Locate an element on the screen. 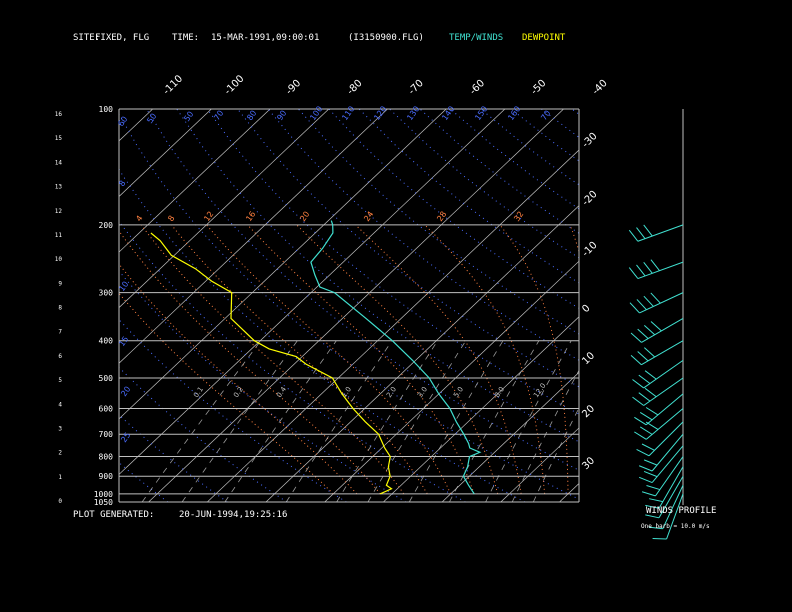 This screenshot has width=792, height=612. height-tick-label: 0 is located at coordinates (60, 501).